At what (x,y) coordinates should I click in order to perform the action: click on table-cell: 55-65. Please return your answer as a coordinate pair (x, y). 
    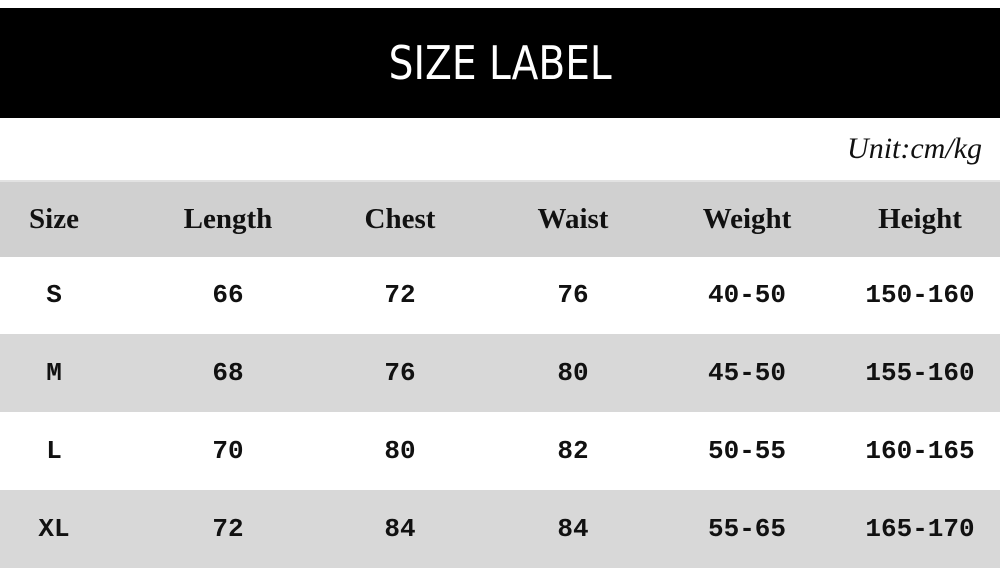
    Looking at the image, I should click on (747, 529).